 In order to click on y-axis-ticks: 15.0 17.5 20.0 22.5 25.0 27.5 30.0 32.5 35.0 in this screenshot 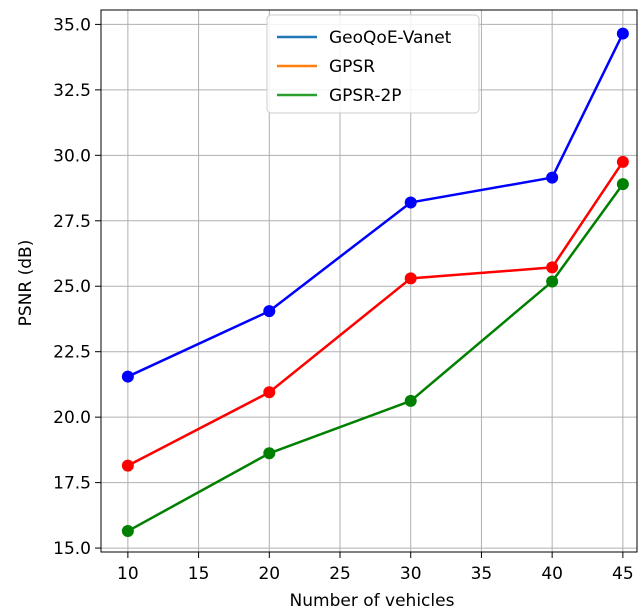, I will do `click(77, 287)`.